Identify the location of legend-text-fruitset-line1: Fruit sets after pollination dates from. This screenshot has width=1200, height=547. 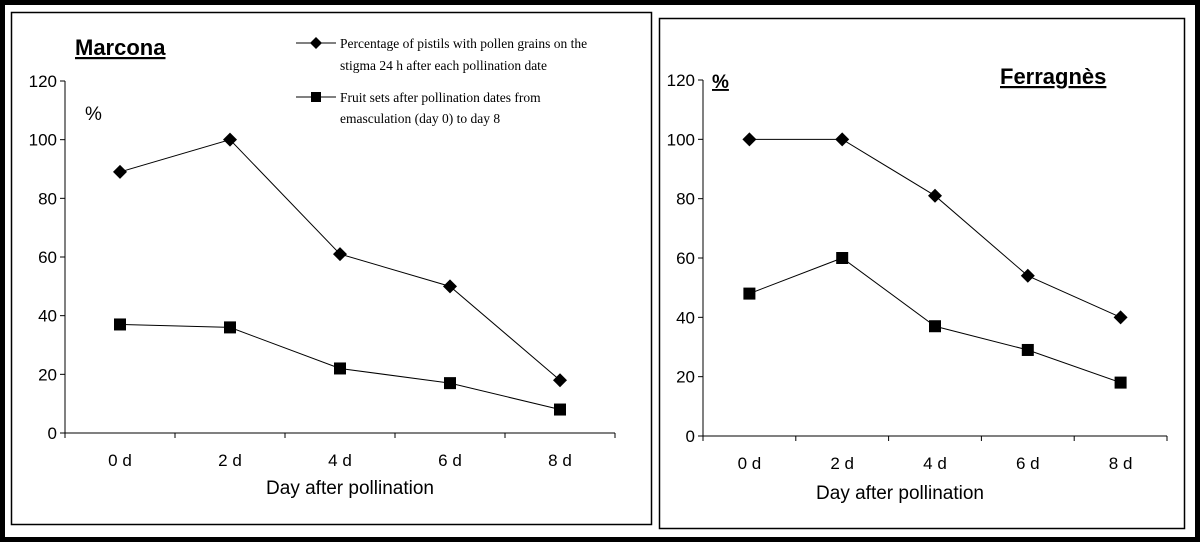
(440, 97).